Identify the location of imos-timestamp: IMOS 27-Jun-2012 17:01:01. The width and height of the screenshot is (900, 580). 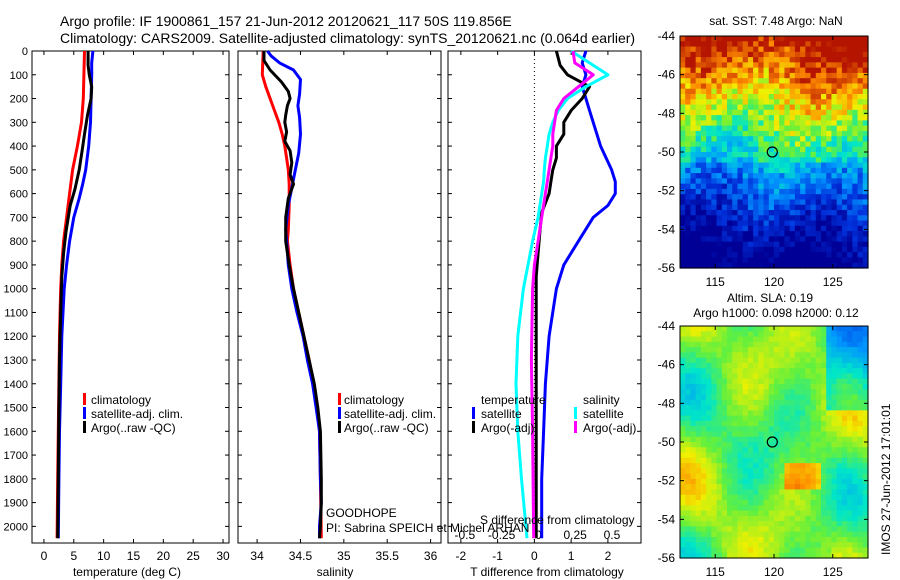
(886, 479).